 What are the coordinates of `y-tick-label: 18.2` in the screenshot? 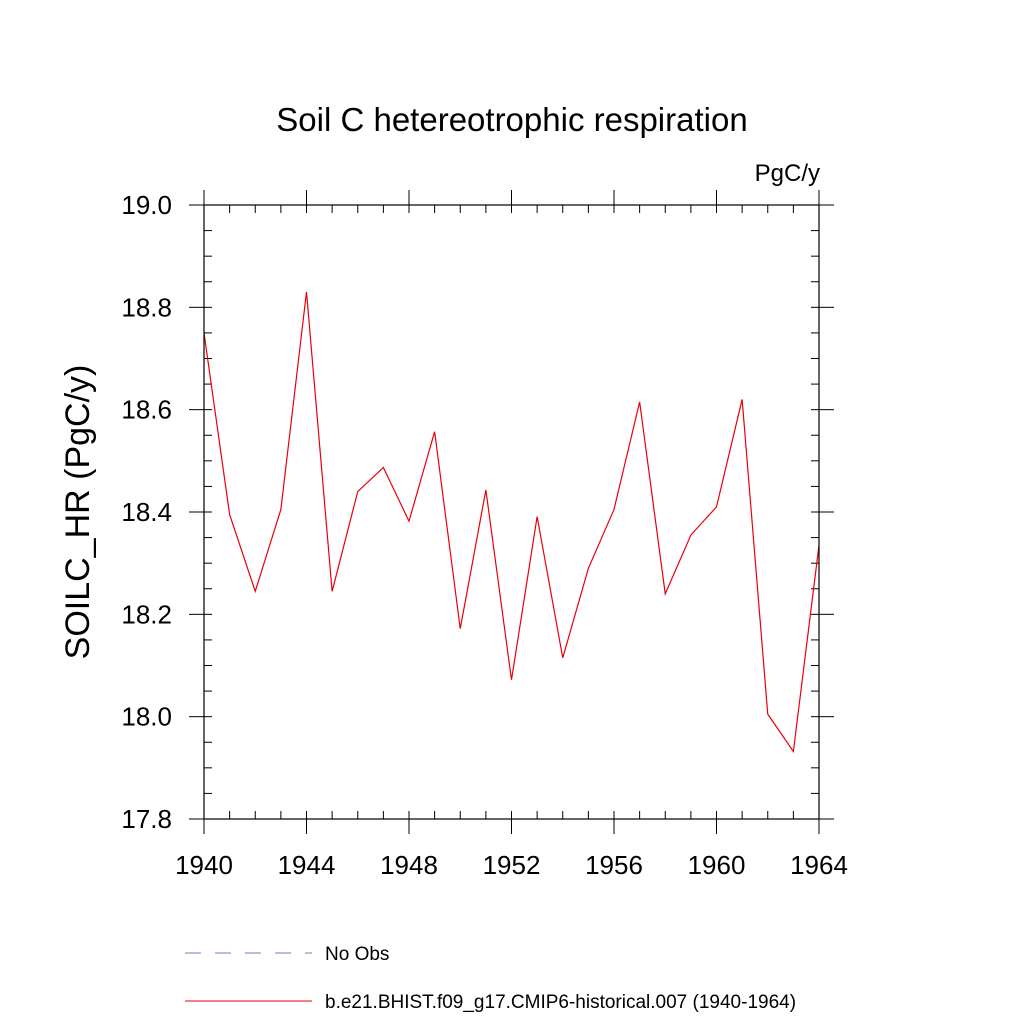 It's located at (146, 614).